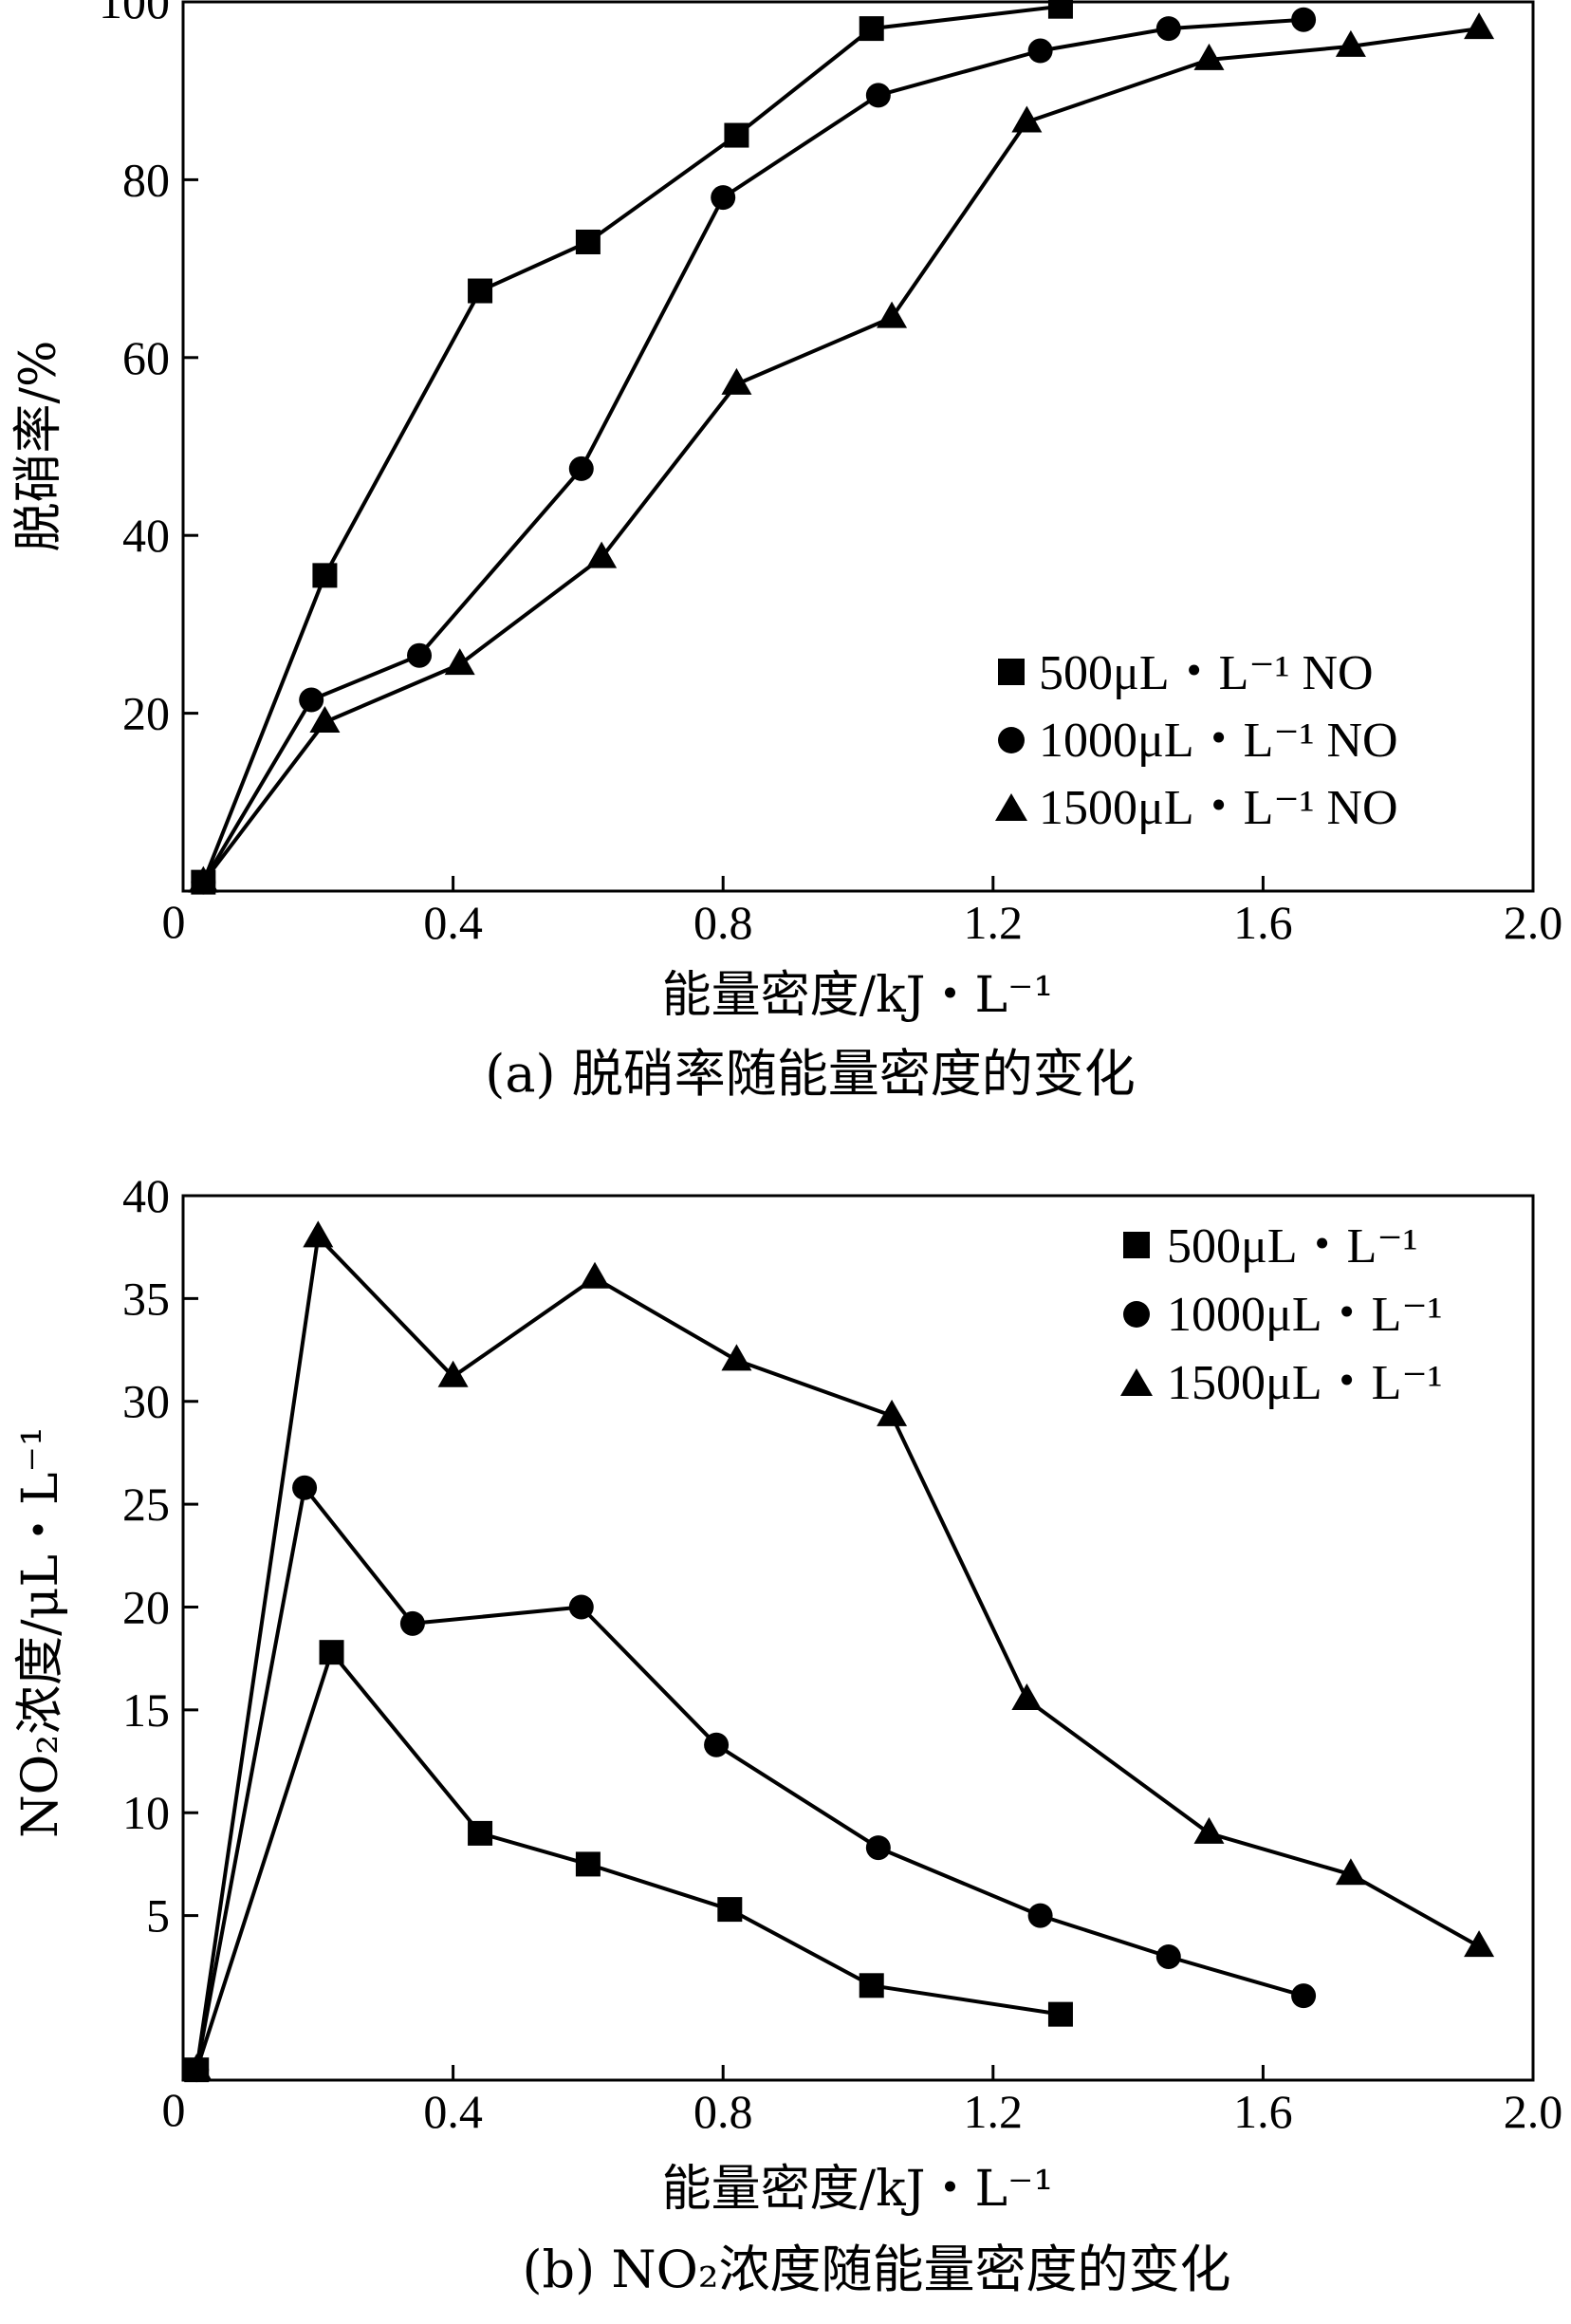 The width and height of the screenshot is (1571, 2324). I want to click on panel-b-y-tick-label: 20, so click(146, 1607).